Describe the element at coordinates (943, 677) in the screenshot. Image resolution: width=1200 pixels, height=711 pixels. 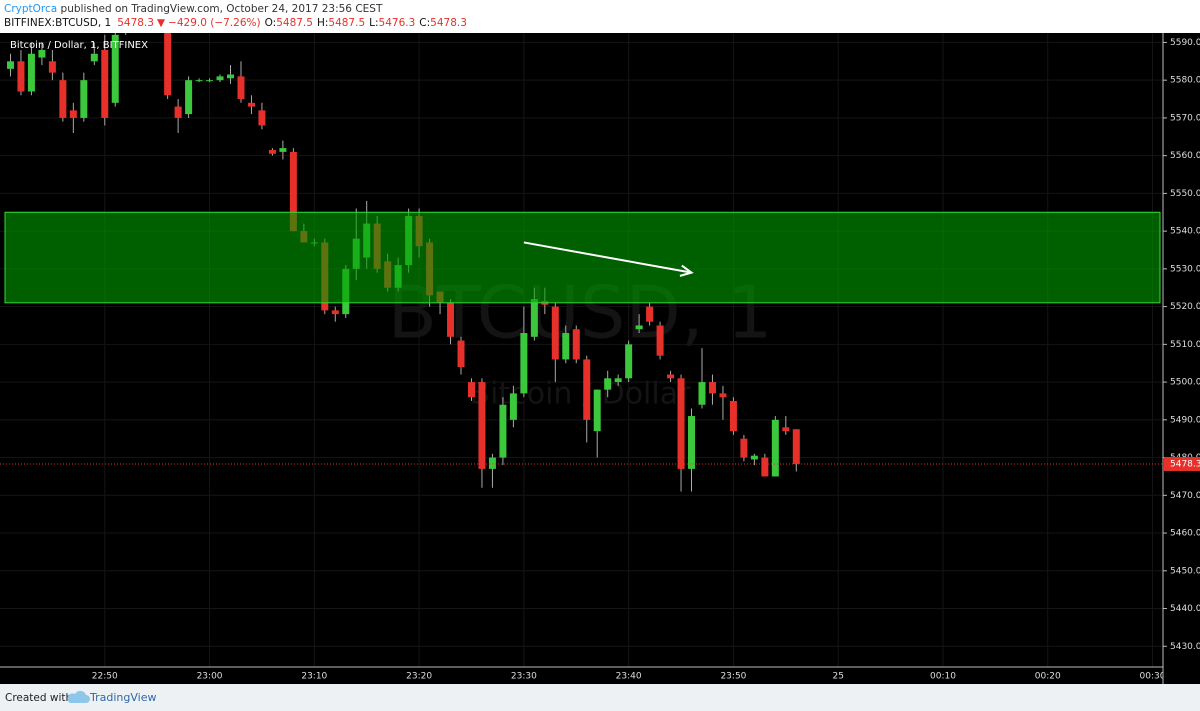
I see `x-tick-label: 00:10` at that location.